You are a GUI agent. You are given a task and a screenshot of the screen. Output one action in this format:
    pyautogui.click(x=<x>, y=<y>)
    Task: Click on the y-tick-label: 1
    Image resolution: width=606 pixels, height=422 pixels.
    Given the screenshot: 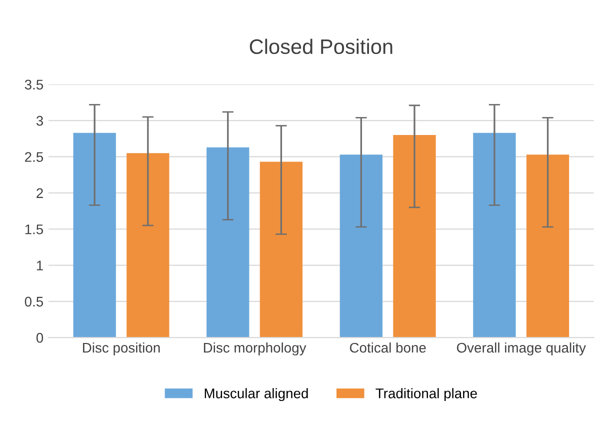 What is the action you would take?
    pyautogui.click(x=39, y=265)
    